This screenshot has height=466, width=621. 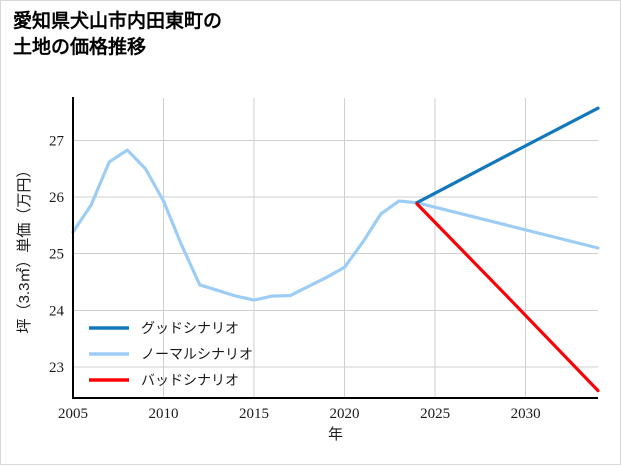 I want to click on legend-label-0: グッドシナリオ, so click(x=190, y=328).